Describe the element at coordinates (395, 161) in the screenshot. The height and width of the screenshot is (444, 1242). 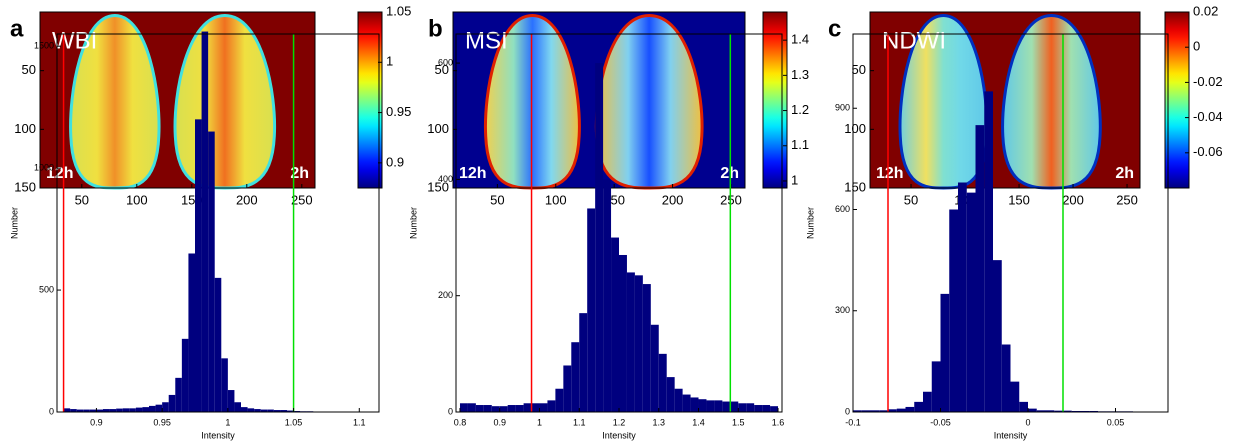
I see `colorbar-tick-label: 0.9` at that location.